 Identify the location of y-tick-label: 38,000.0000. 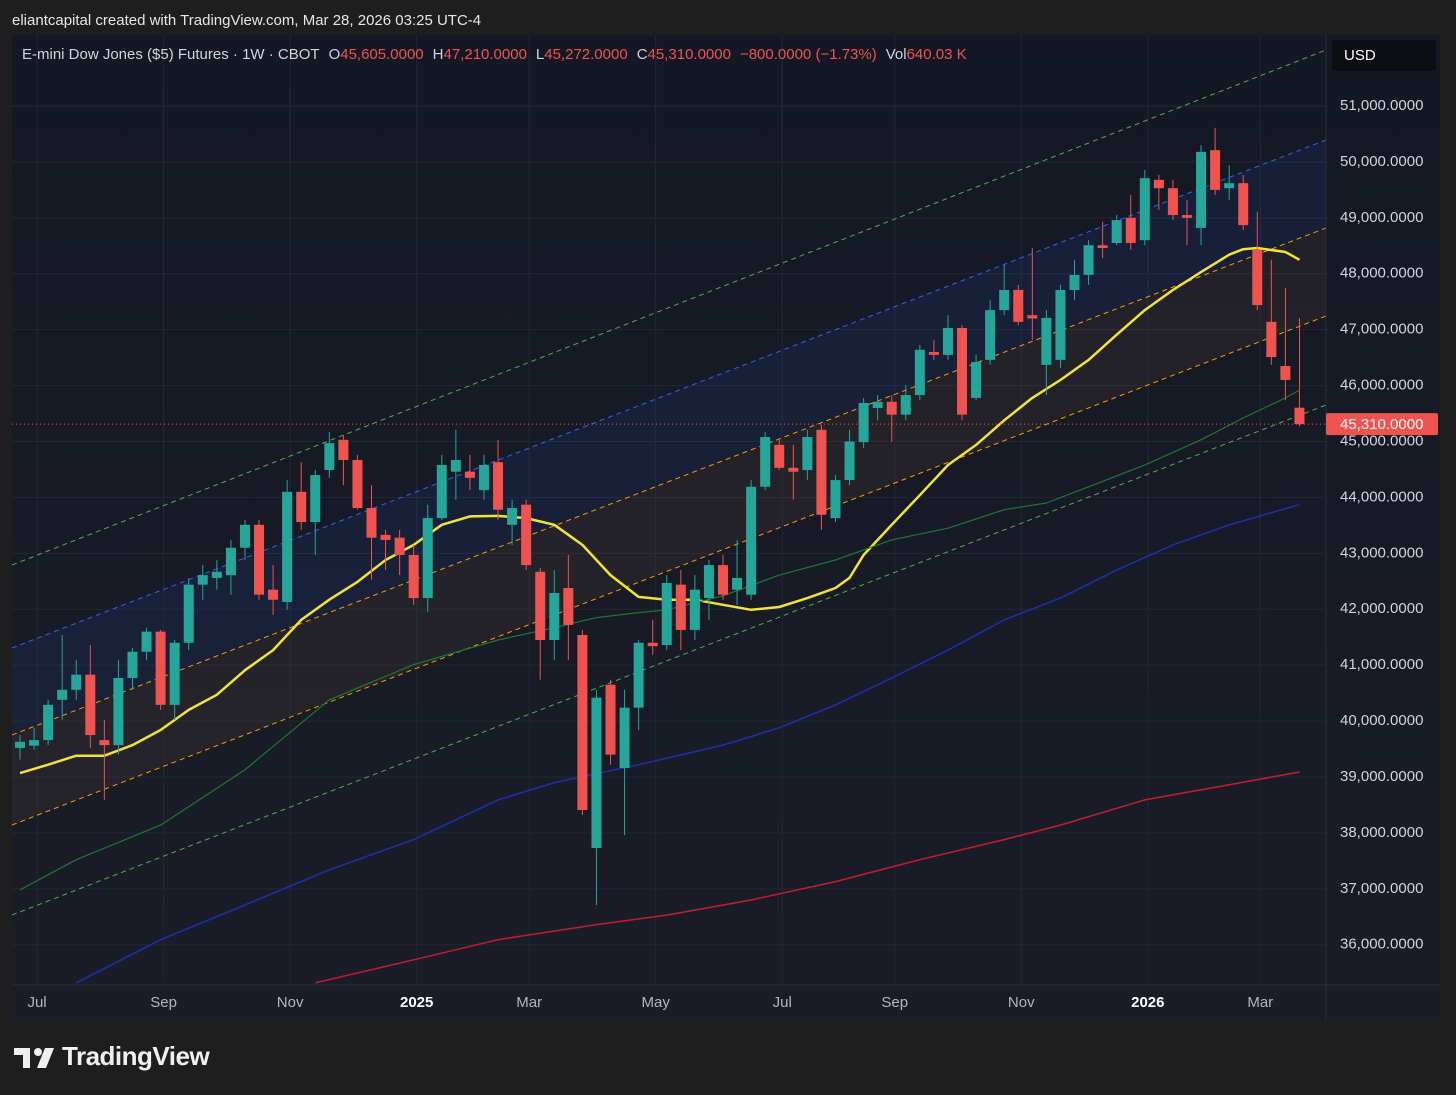
(1381, 832).